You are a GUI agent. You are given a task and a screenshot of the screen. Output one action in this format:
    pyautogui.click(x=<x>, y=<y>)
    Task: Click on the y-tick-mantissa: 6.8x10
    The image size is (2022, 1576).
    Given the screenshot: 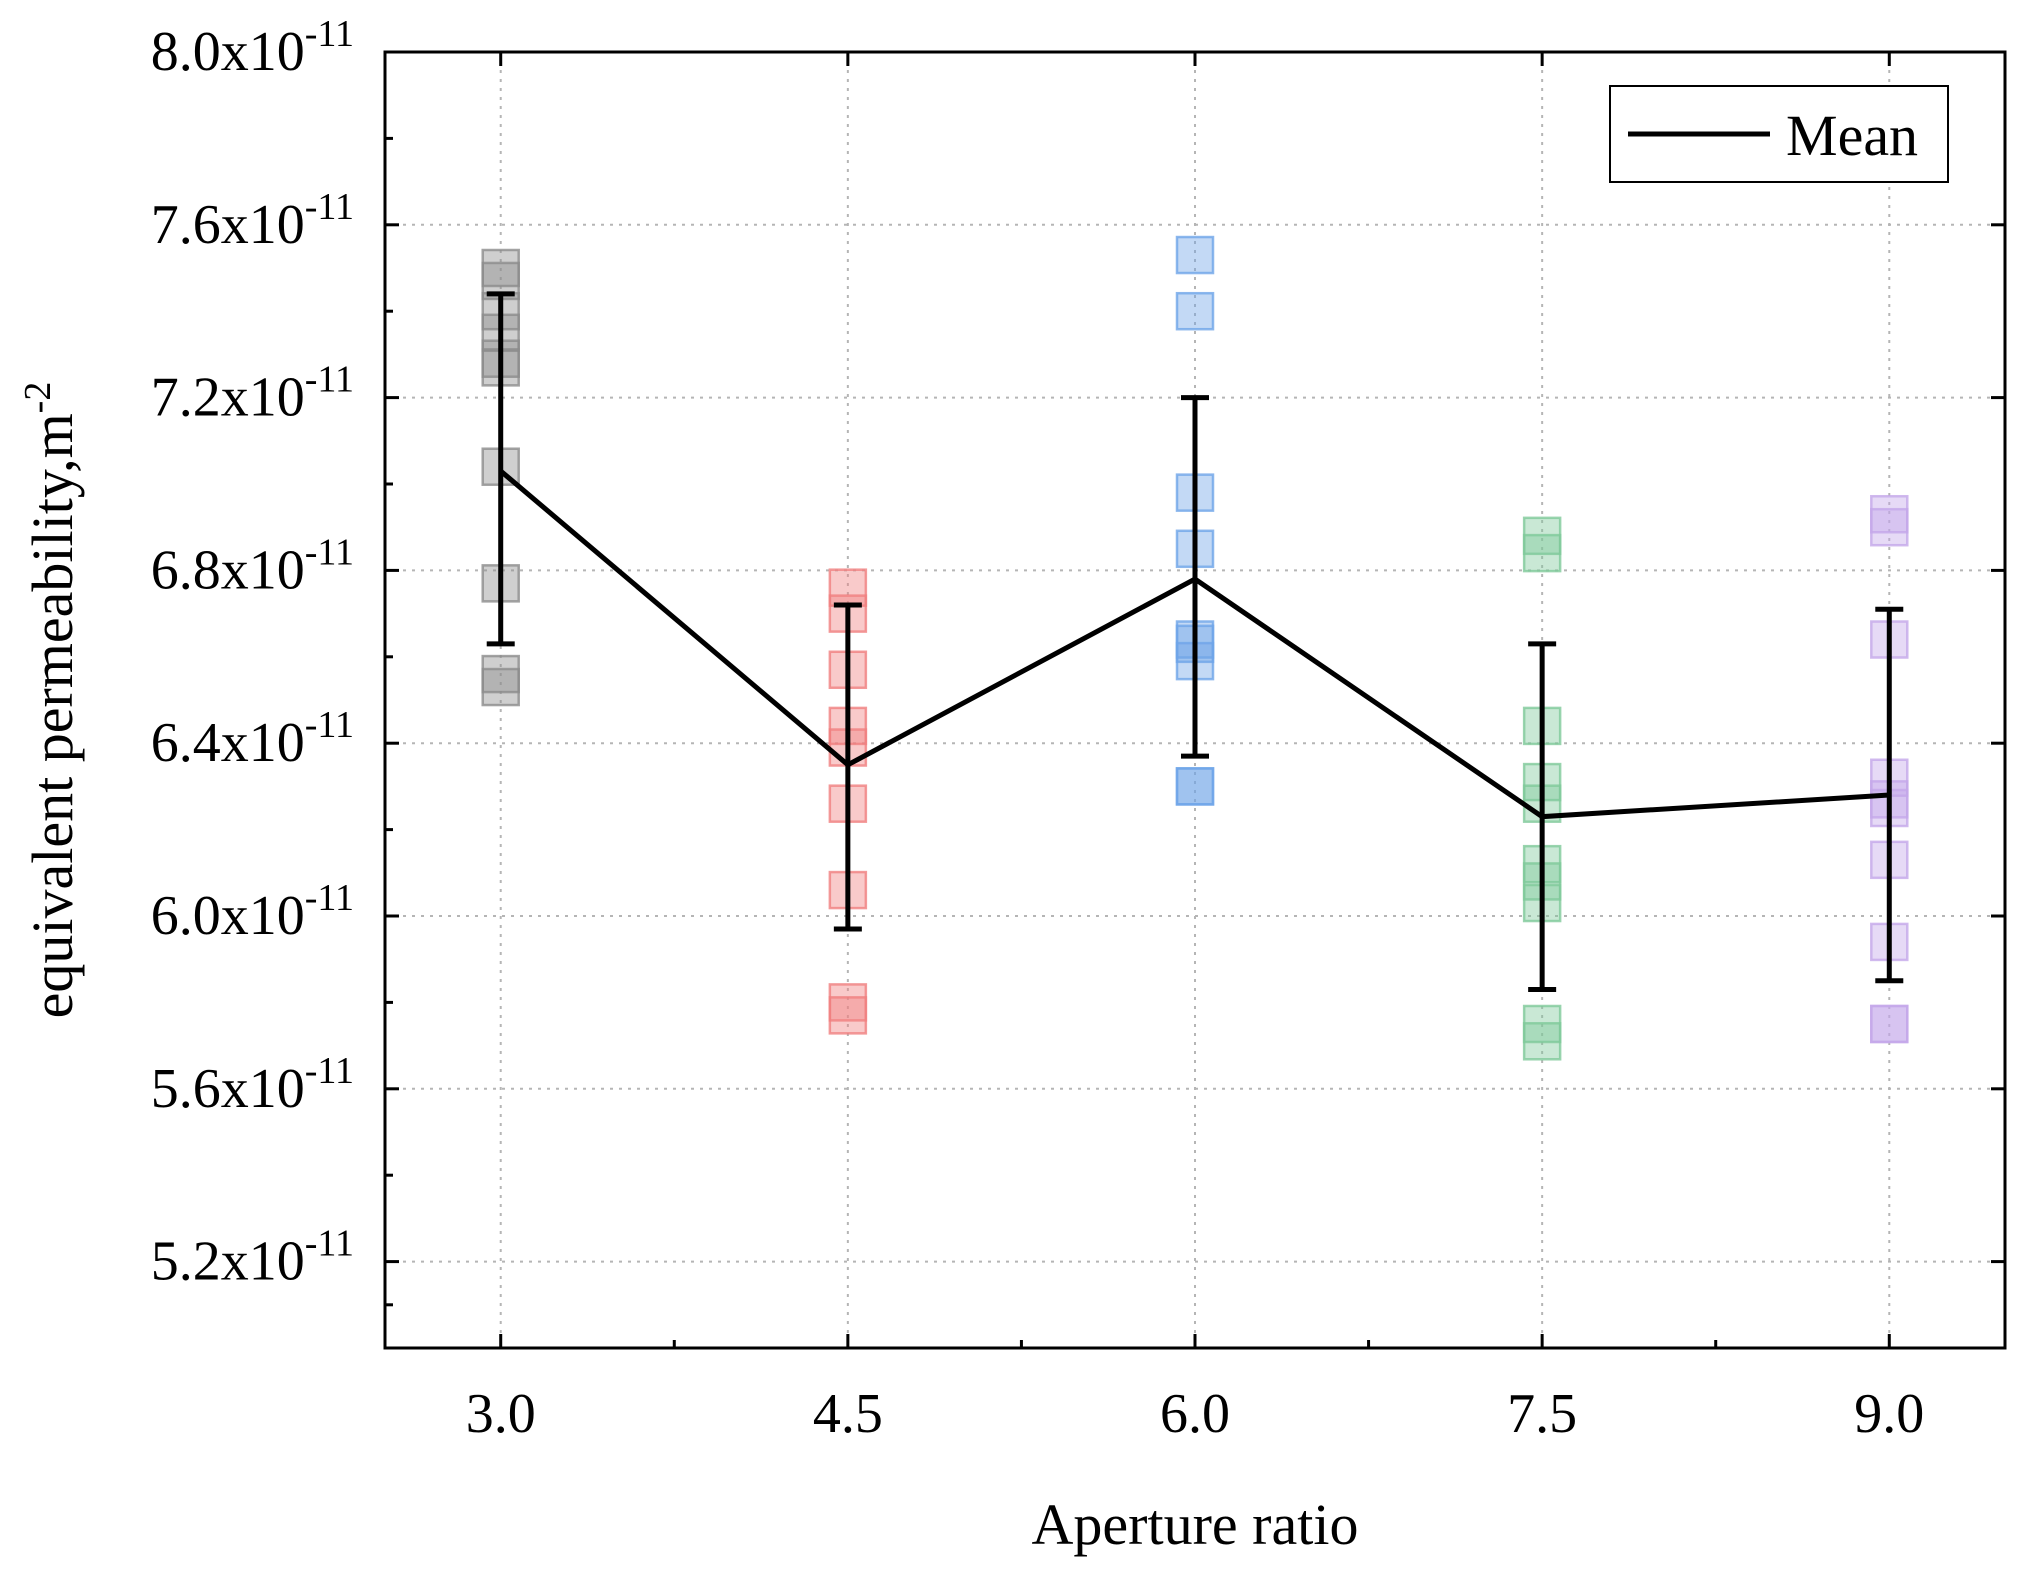 What is the action you would take?
    pyautogui.click(x=228, y=570)
    